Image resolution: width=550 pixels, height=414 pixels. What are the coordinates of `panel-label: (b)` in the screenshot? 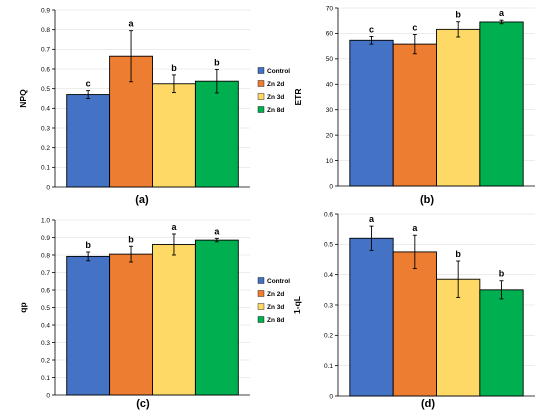 It's located at (427, 200).